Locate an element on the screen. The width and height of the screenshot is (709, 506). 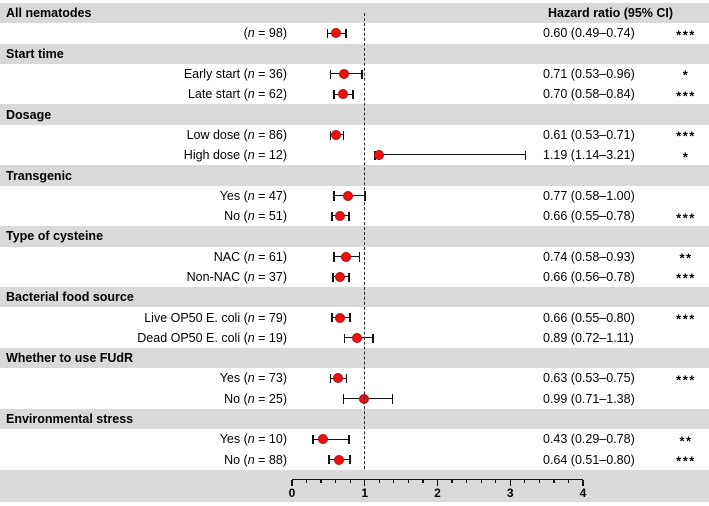
subgroup-label: No (n = 25) is located at coordinates (143, 399).